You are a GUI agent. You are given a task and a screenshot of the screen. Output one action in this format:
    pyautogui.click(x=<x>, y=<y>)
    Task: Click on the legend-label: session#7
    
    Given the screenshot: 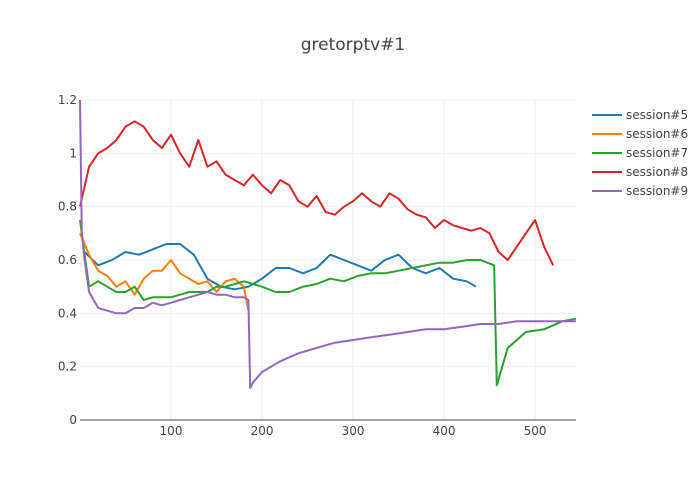 What is the action you would take?
    pyautogui.click(x=657, y=153)
    